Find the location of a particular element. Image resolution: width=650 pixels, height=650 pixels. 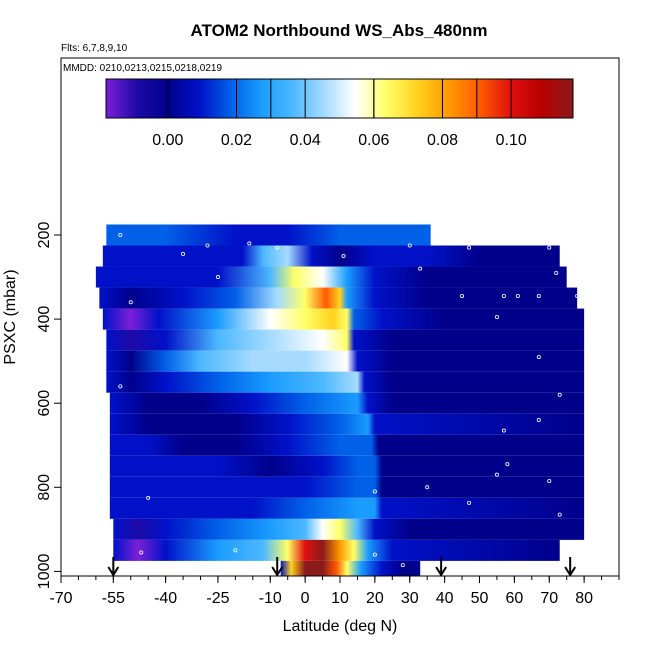

x-axis-label: Latitude (deg N) is located at coordinates (340, 626).